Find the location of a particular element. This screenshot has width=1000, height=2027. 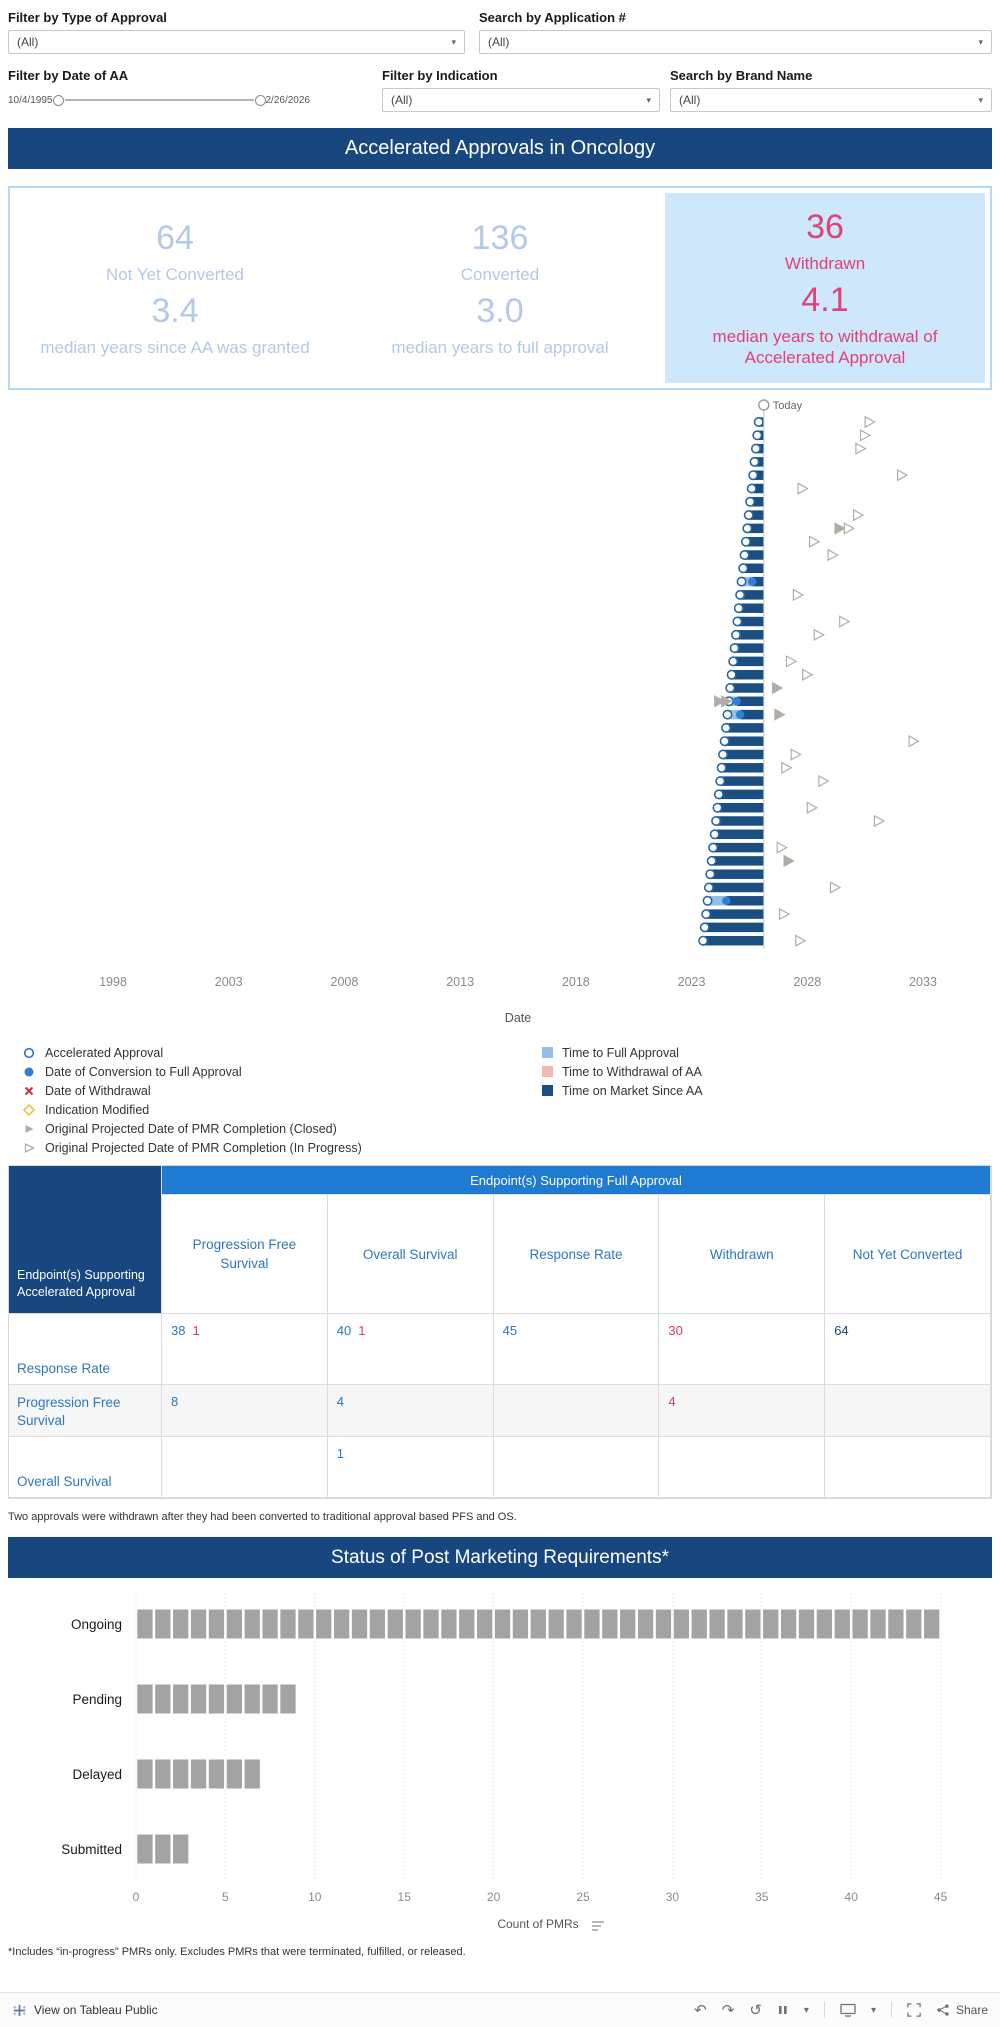

tableau-toolbar: View on Tableau Public ↶ ↷ ↺ ▾ ▾ is located at coordinates (500, 2009).